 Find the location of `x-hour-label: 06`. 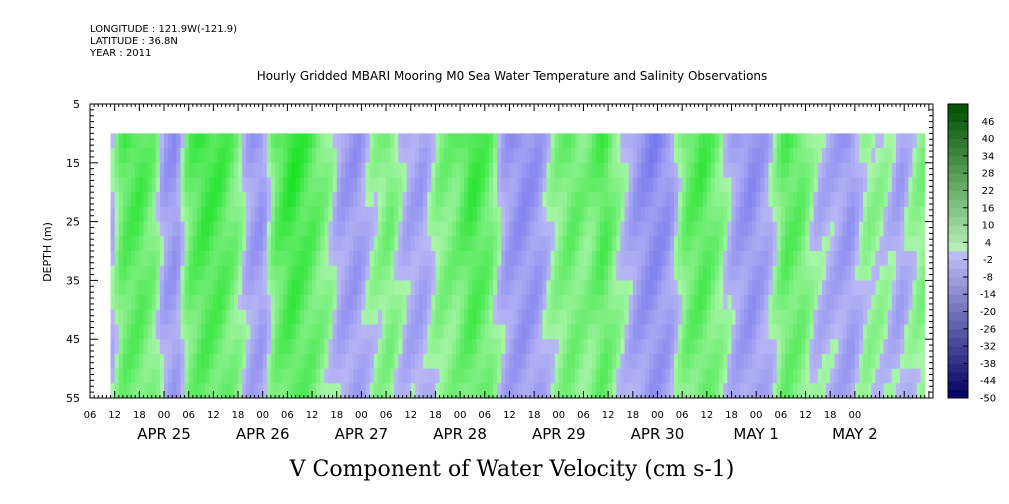

x-hour-label: 06 is located at coordinates (188, 415).